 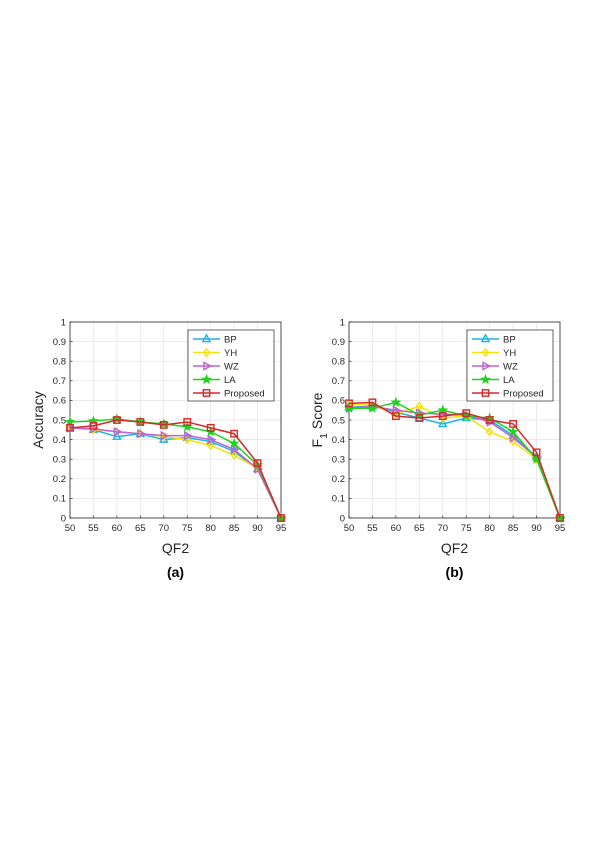 What do you see at coordinates (38, 420) in the screenshot?
I see `y-axis-label-main: Accuracy` at bounding box center [38, 420].